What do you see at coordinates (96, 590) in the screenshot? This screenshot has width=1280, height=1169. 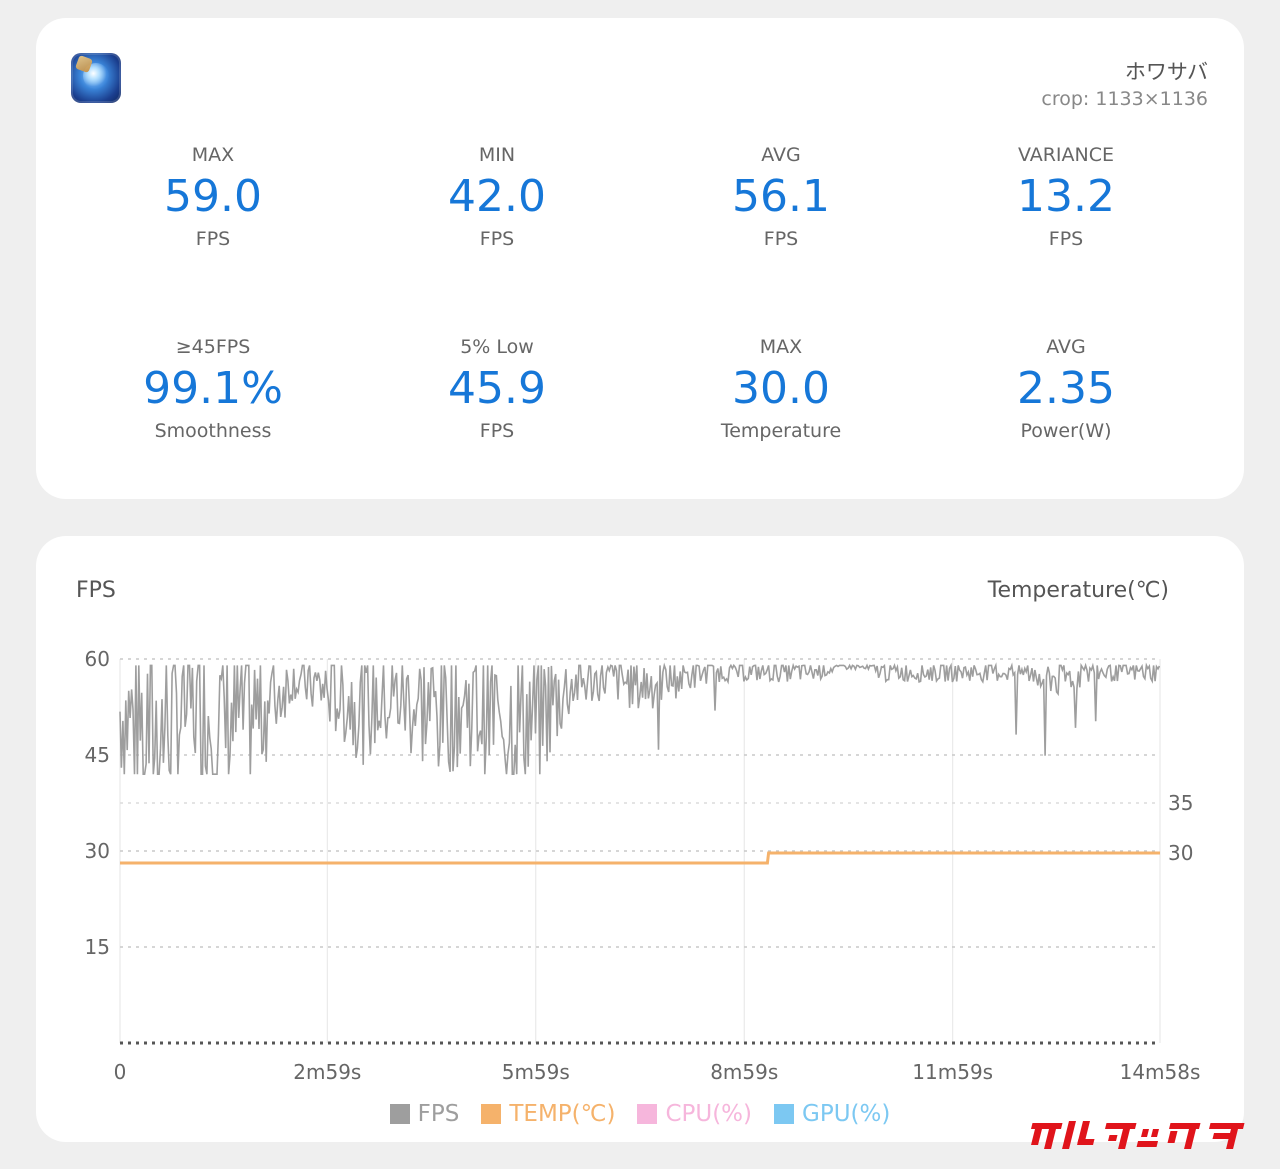 I see `fps-axis-title: FPS` at bounding box center [96, 590].